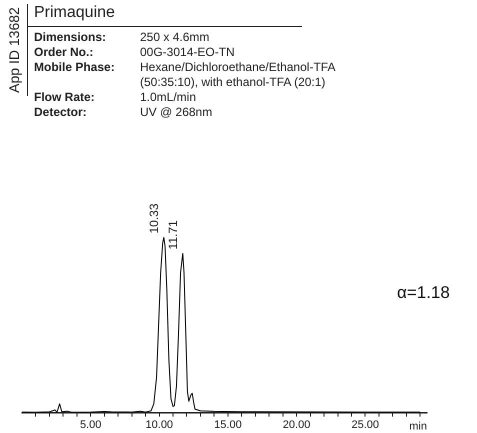  What do you see at coordinates (160, 425) in the screenshot?
I see `x-tick-label: 10.00` at bounding box center [160, 425].